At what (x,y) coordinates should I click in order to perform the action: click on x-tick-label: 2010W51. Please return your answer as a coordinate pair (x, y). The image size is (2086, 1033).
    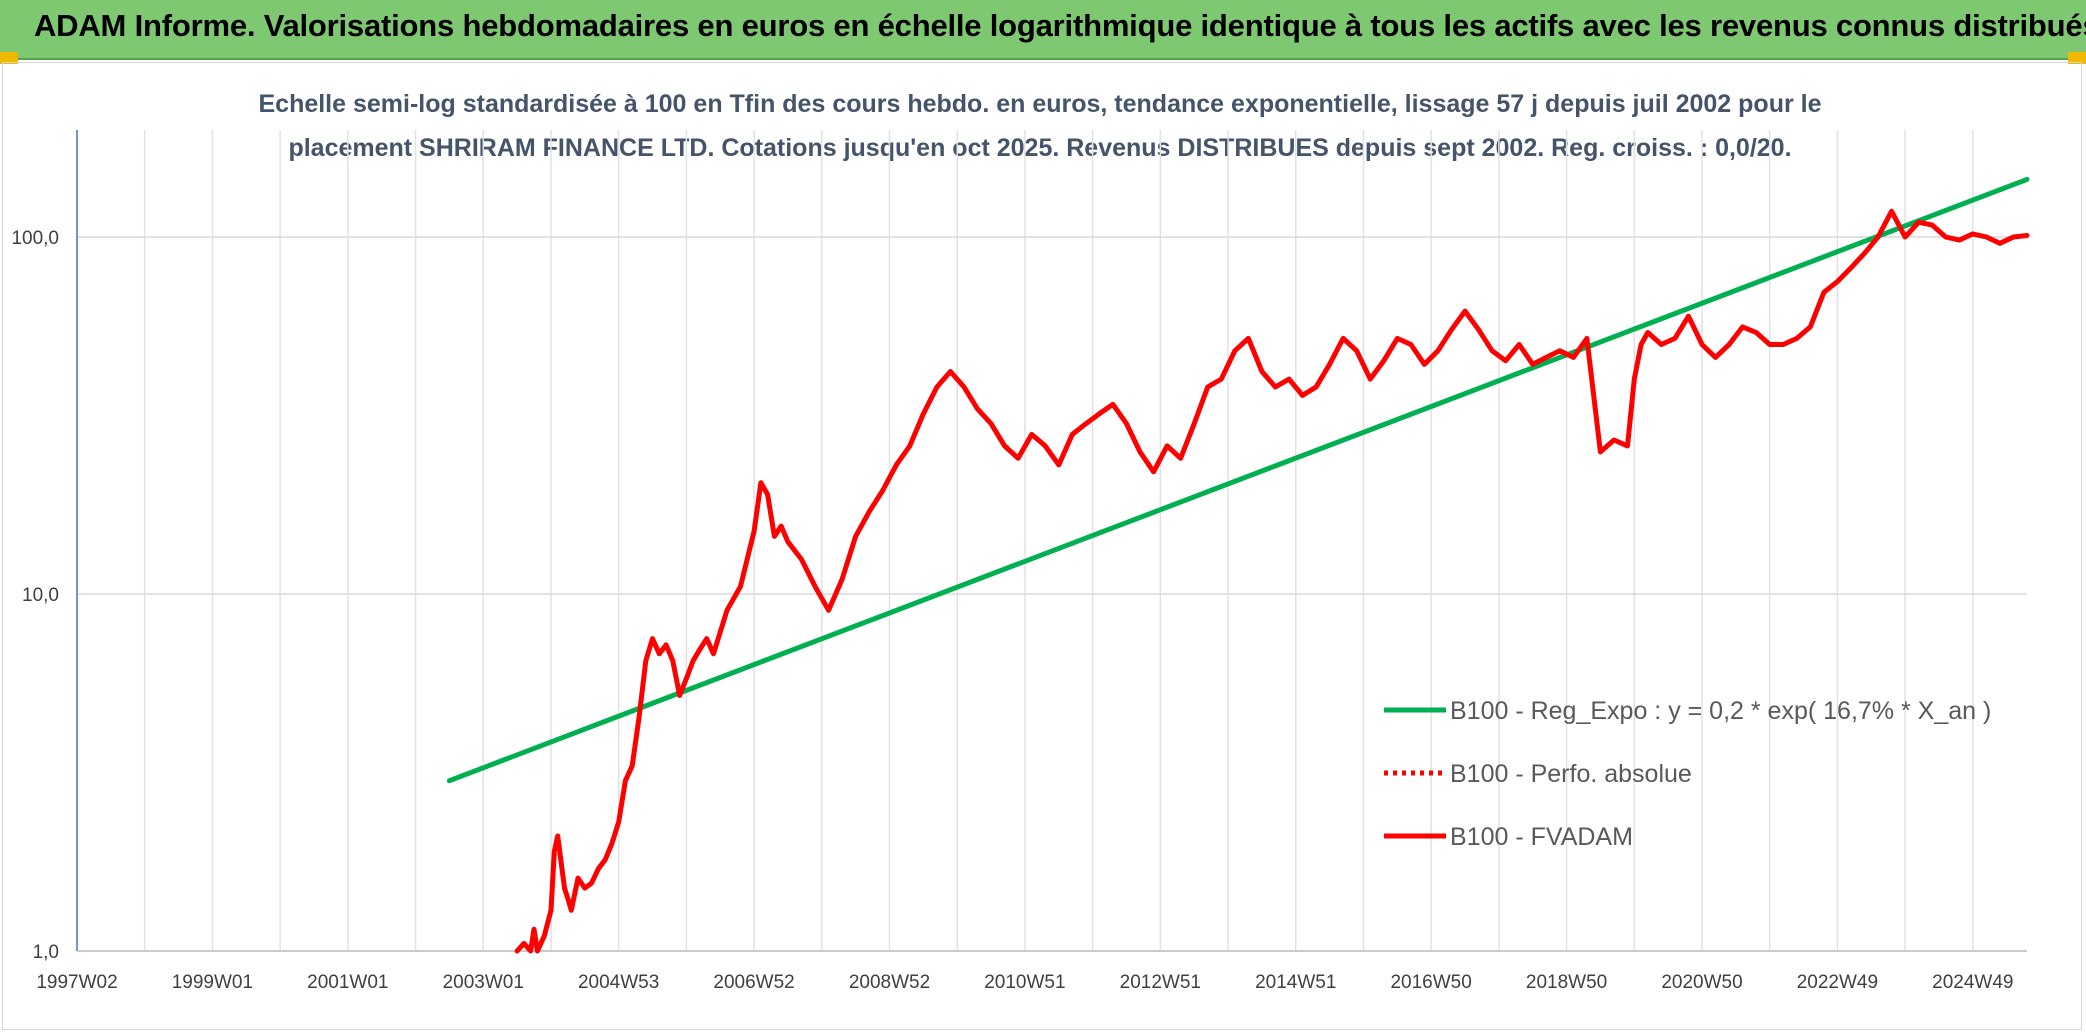
    Looking at the image, I should click on (1024, 982).